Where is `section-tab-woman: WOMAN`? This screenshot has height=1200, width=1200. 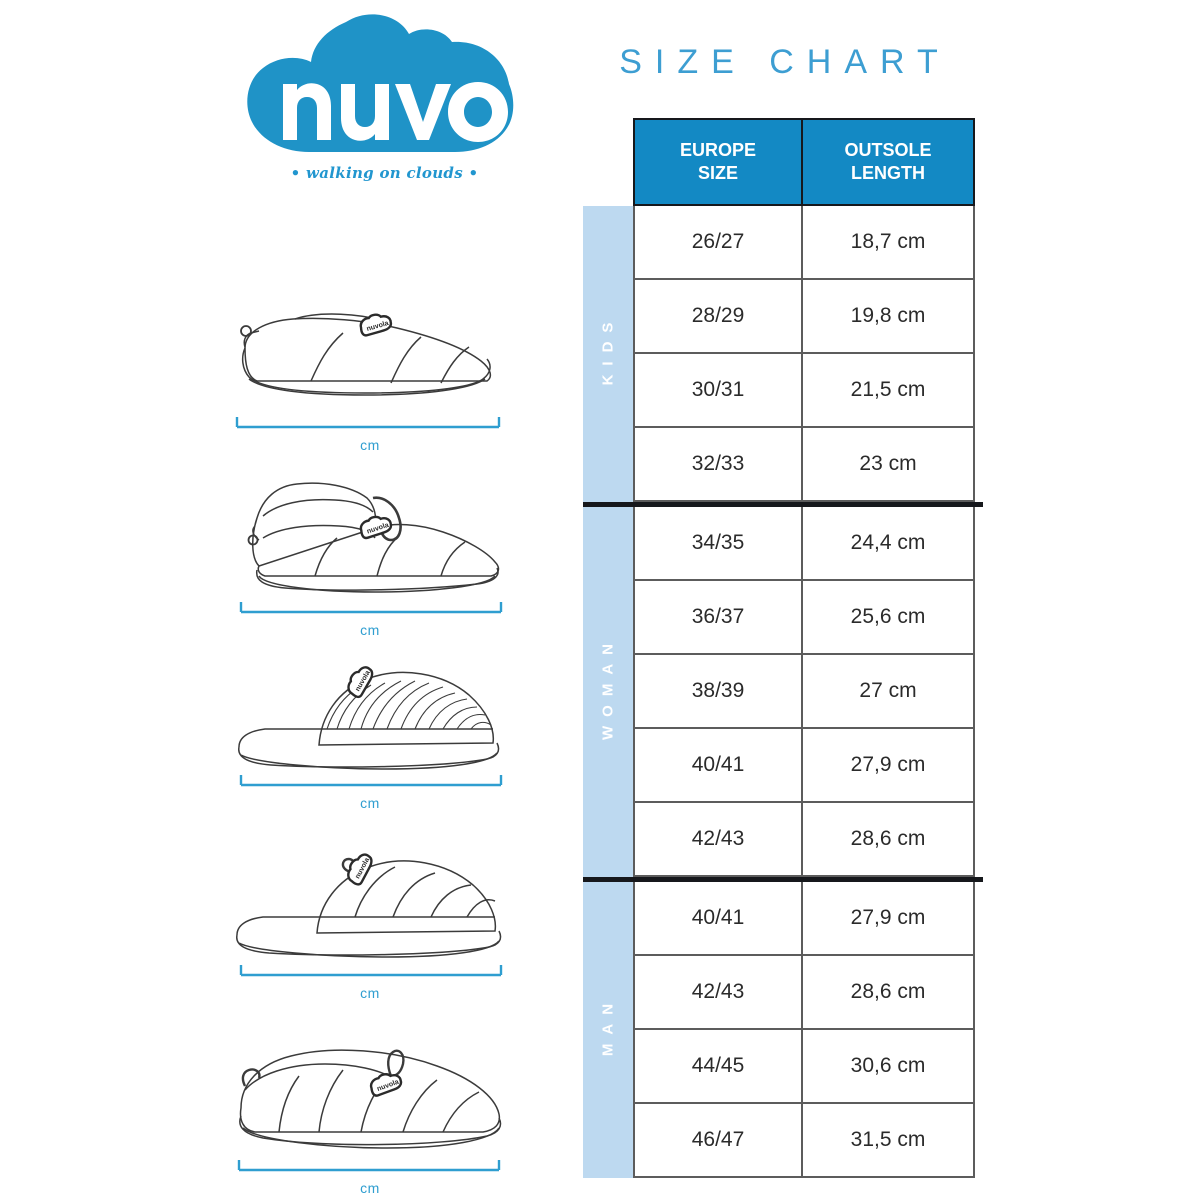 section-tab-woman: WOMAN is located at coordinates (608, 692).